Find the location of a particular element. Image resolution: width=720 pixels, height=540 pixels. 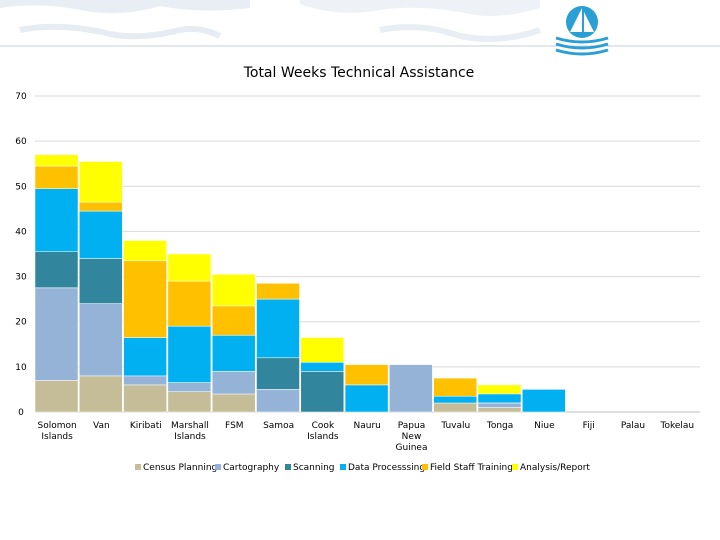

legend-item: Census Planning is located at coordinates (176, 468).